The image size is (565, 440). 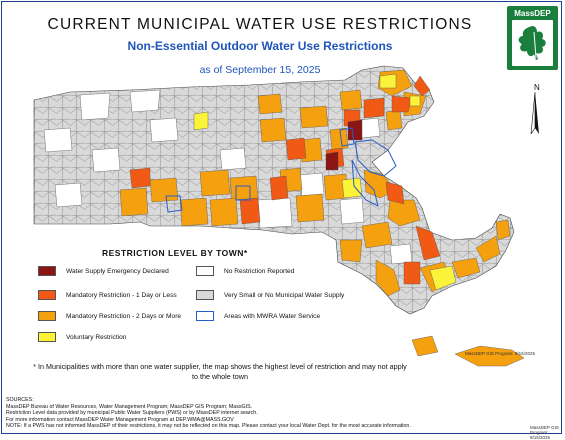 I want to click on logo-text: MassDEP, so click(x=532, y=13).